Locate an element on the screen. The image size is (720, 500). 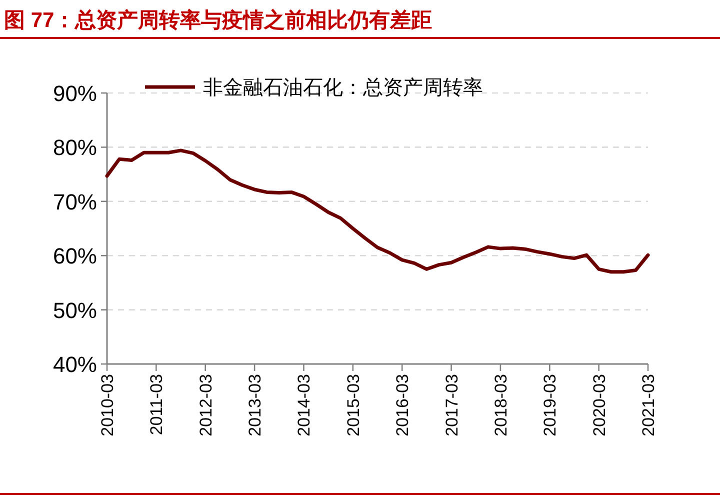
x-tick-label: 2010-03 is located at coordinates (107, 405).